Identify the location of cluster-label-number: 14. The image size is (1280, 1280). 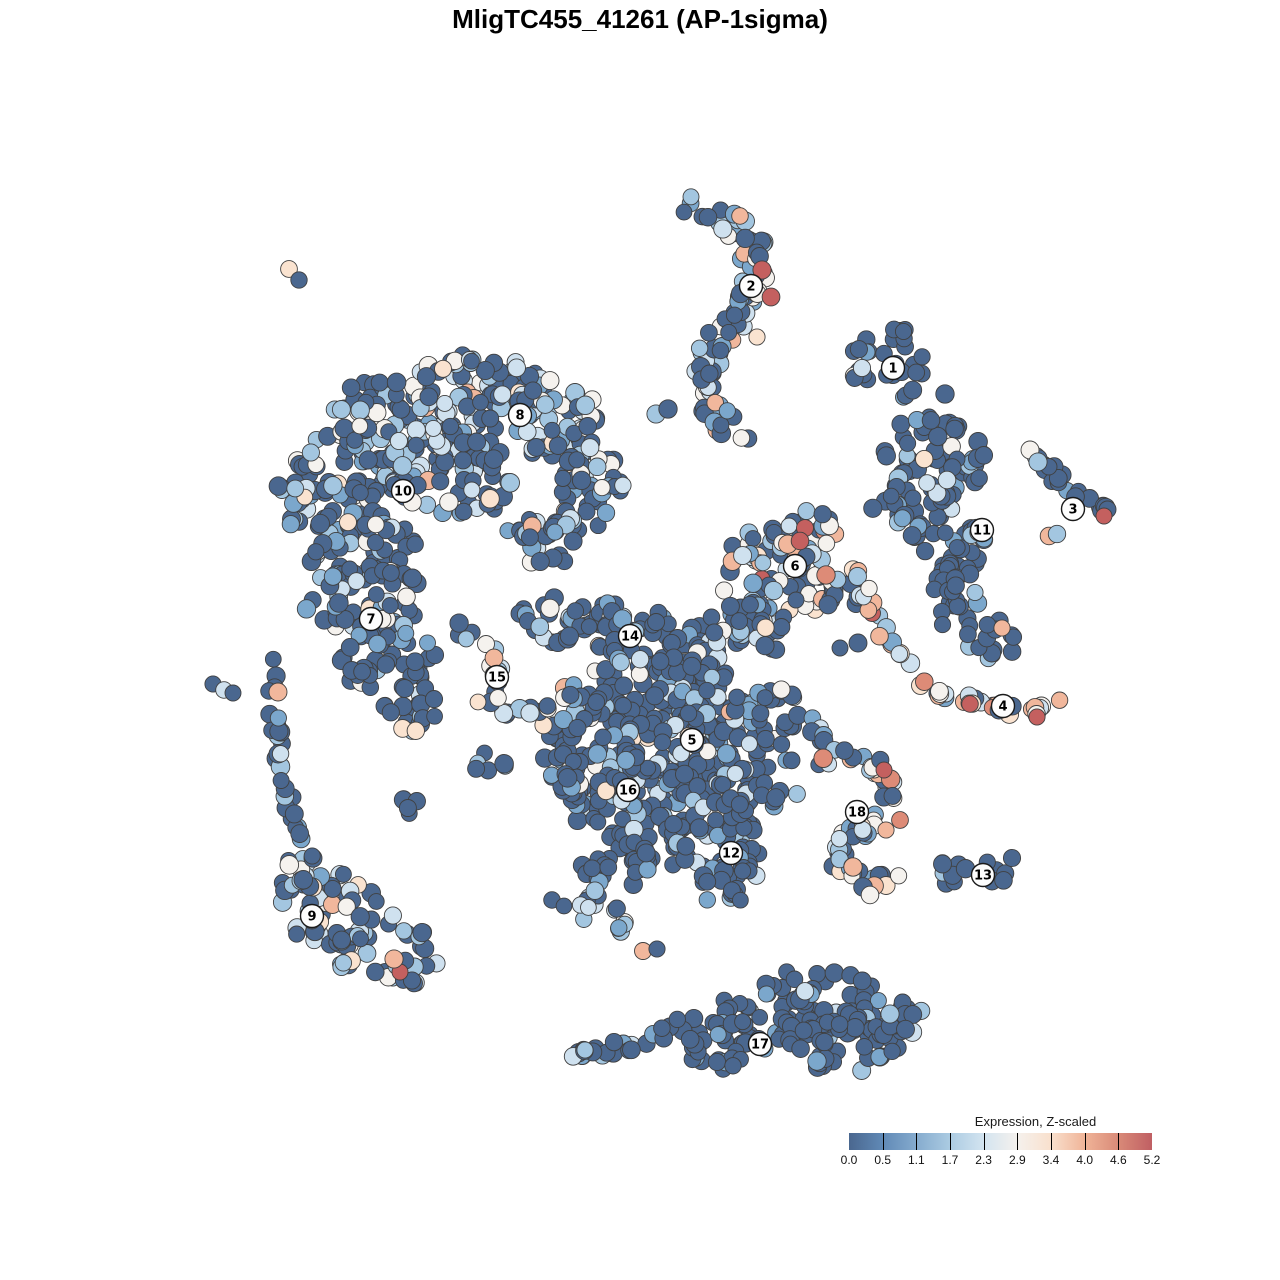
(630, 637).